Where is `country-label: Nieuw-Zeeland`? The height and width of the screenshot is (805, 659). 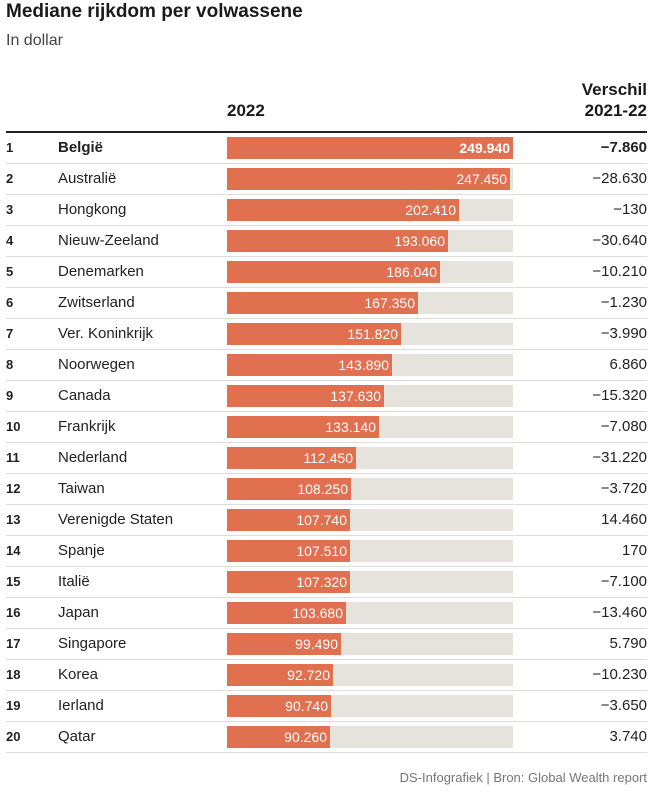 country-label: Nieuw-Zeeland is located at coordinates (108, 240).